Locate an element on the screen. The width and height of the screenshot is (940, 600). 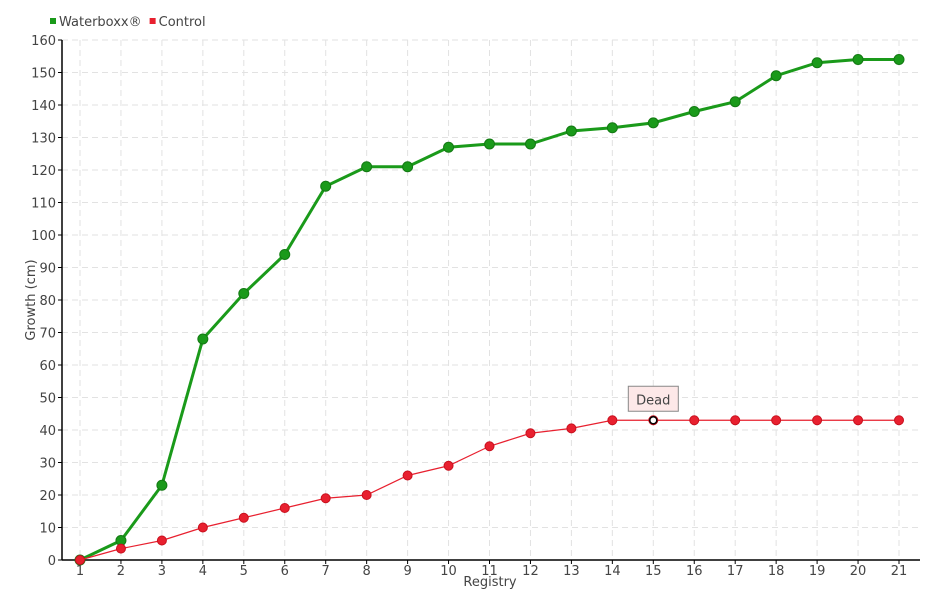
x-tick-label: 9 is located at coordinates (407, 571).